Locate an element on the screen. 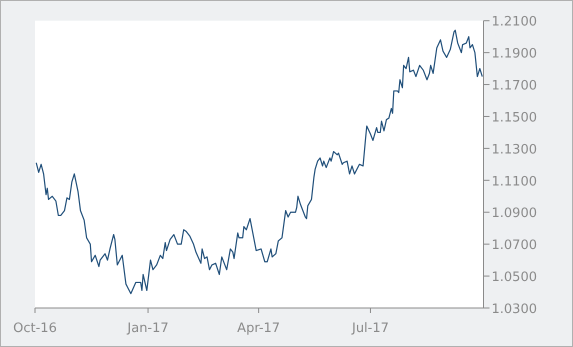 The image size is (573, 347). y-tick-label: 1.1100 is located at coordinates (514, 182).